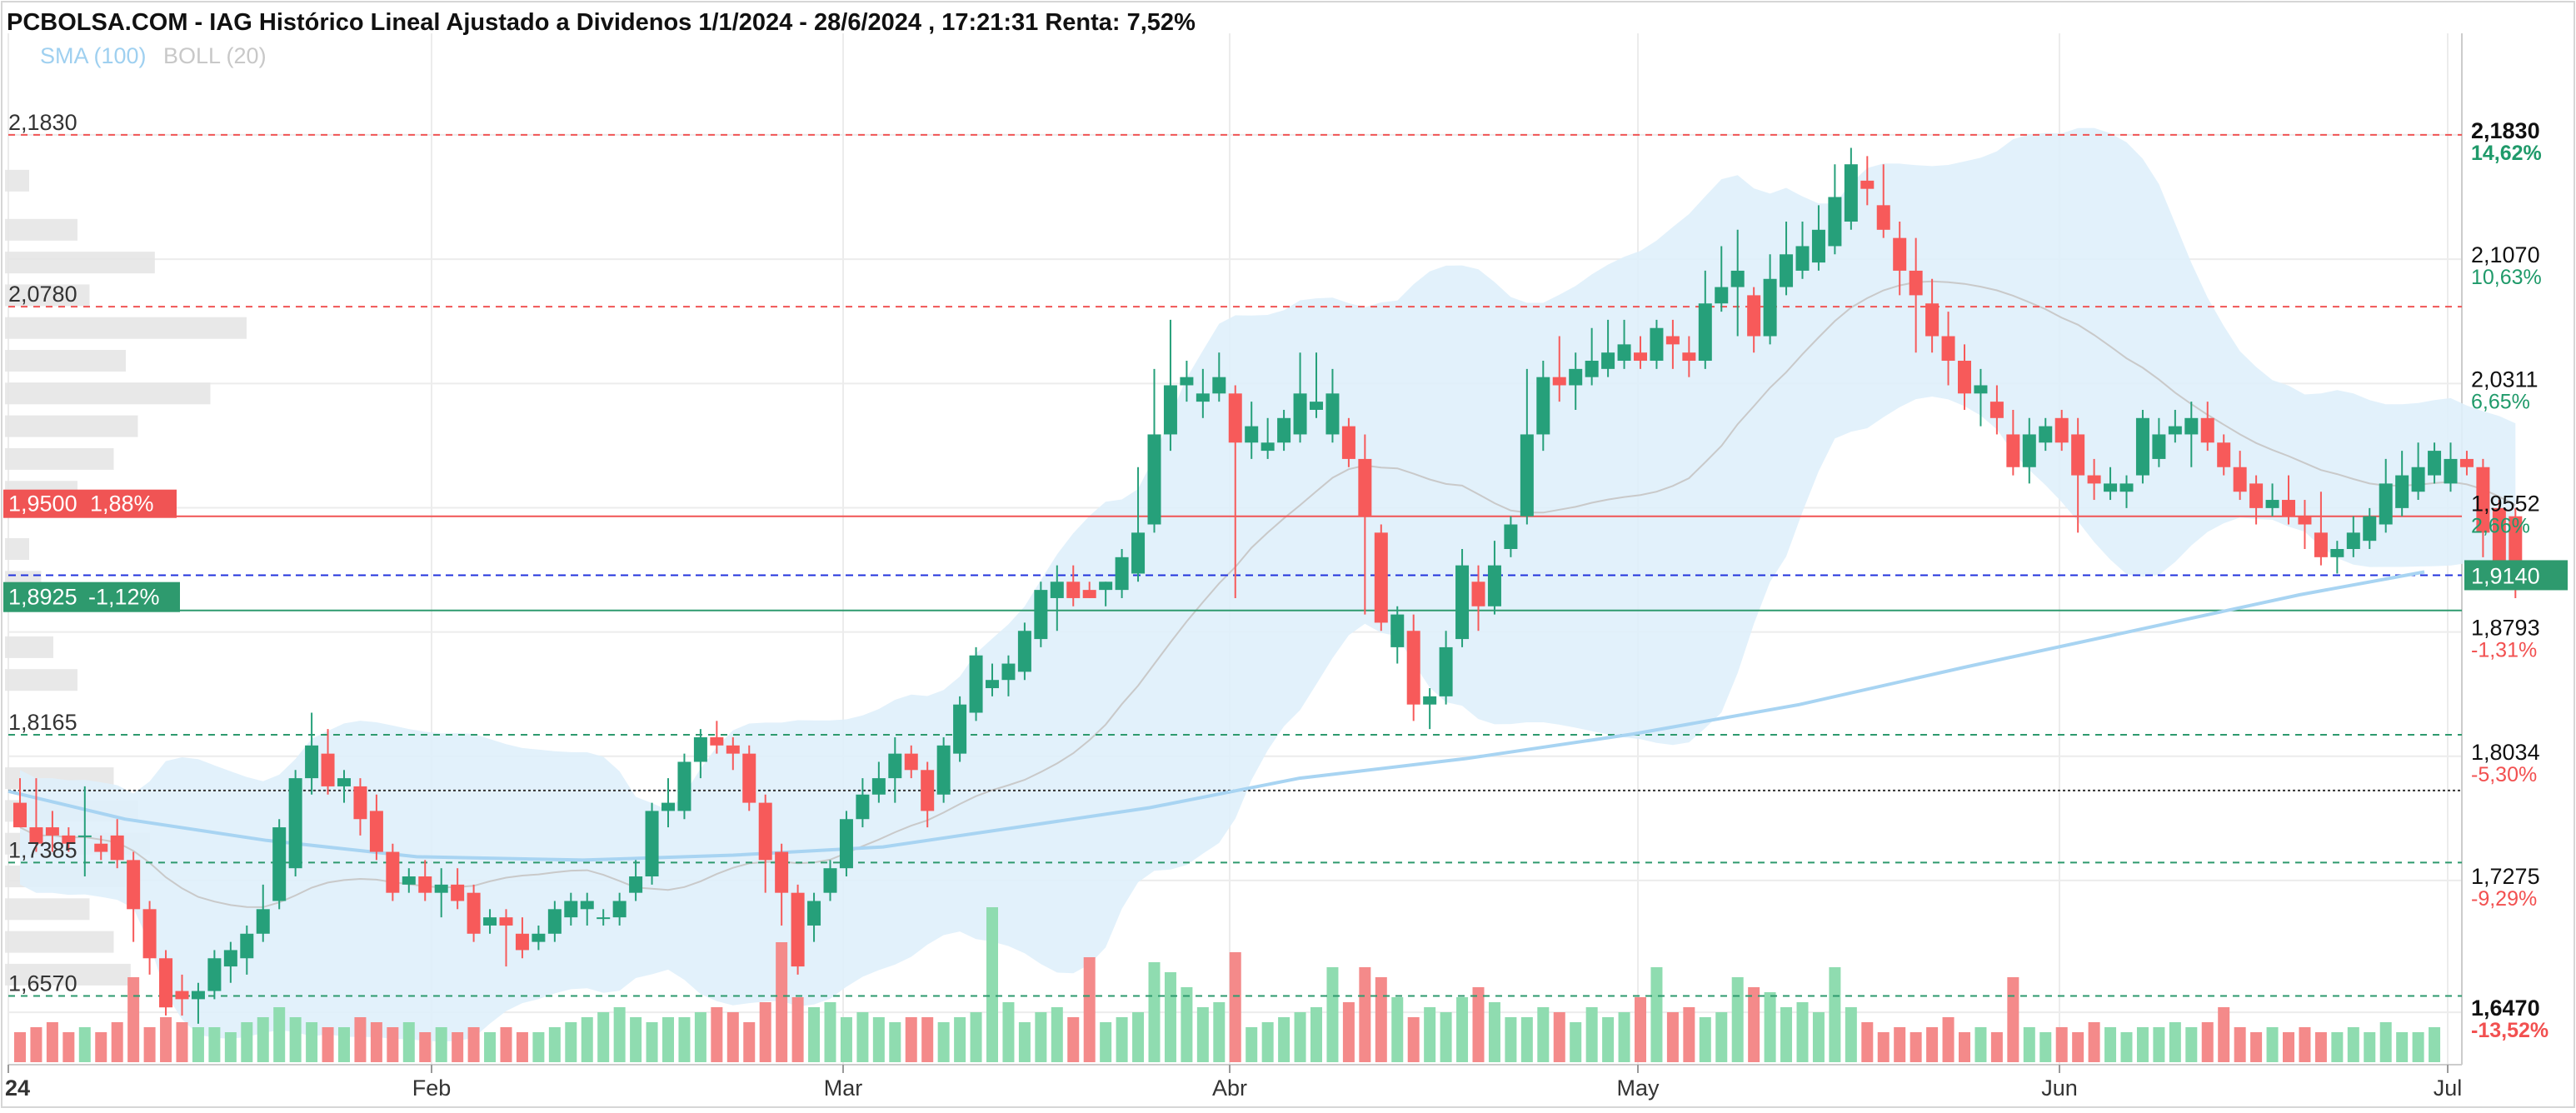 The height and width of the screenshot is (1113, 2576). I want to click on axis-price-label: 1,8793, so click(2505, 628).